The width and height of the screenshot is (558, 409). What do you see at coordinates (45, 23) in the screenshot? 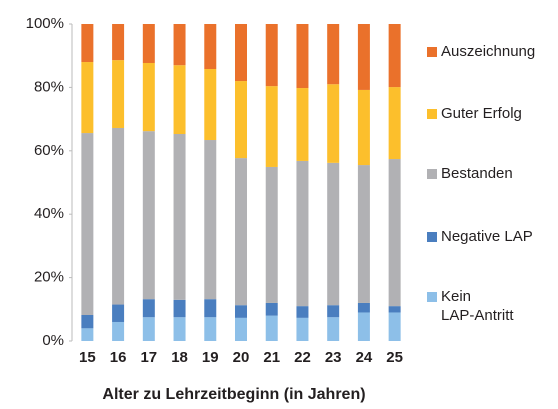
I see `y-tick-label: 100%` at bounding box center [45, 23].